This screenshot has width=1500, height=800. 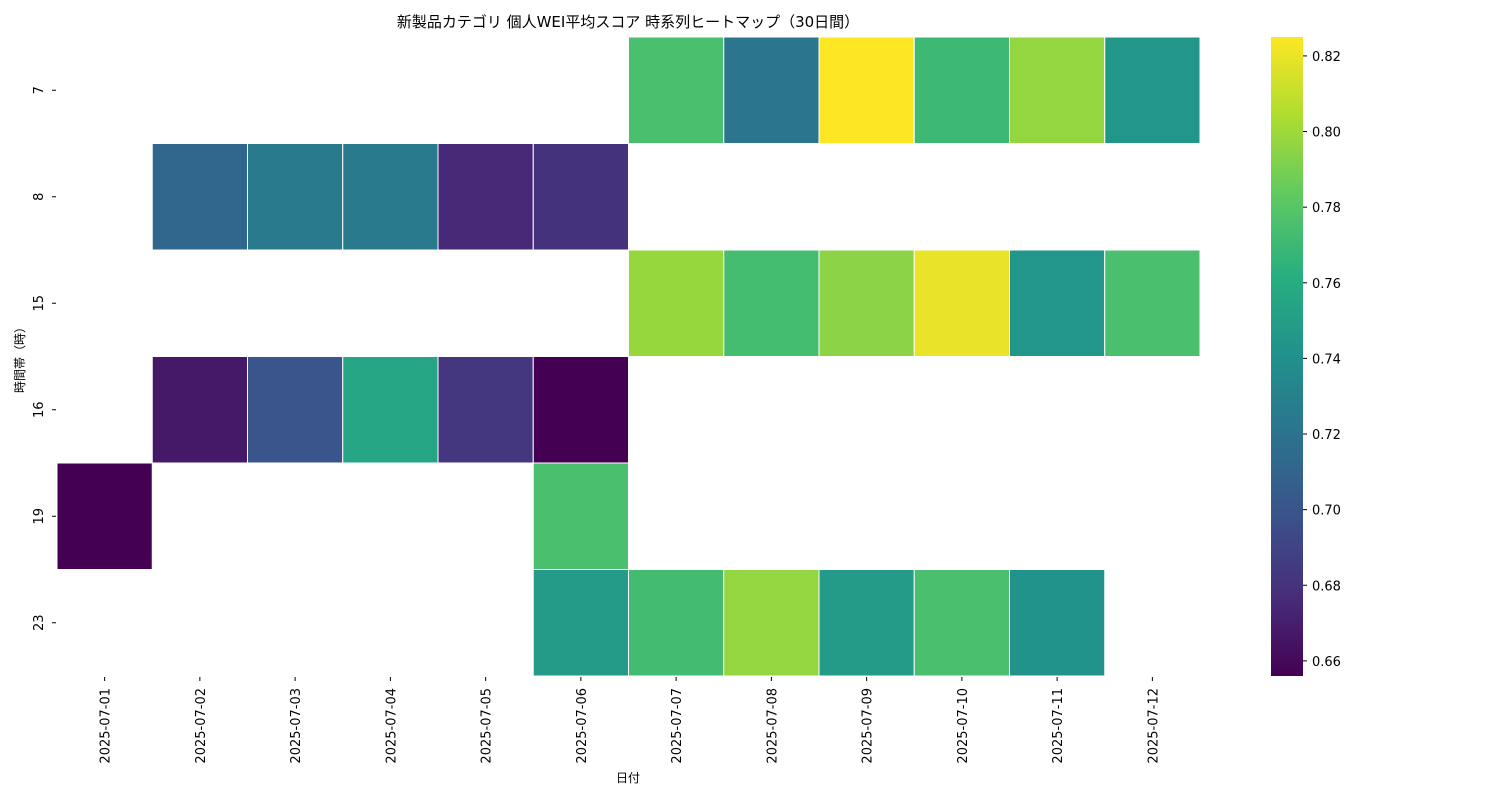 I want to click on y-tick-label: 7, so click(x=39, y=90).